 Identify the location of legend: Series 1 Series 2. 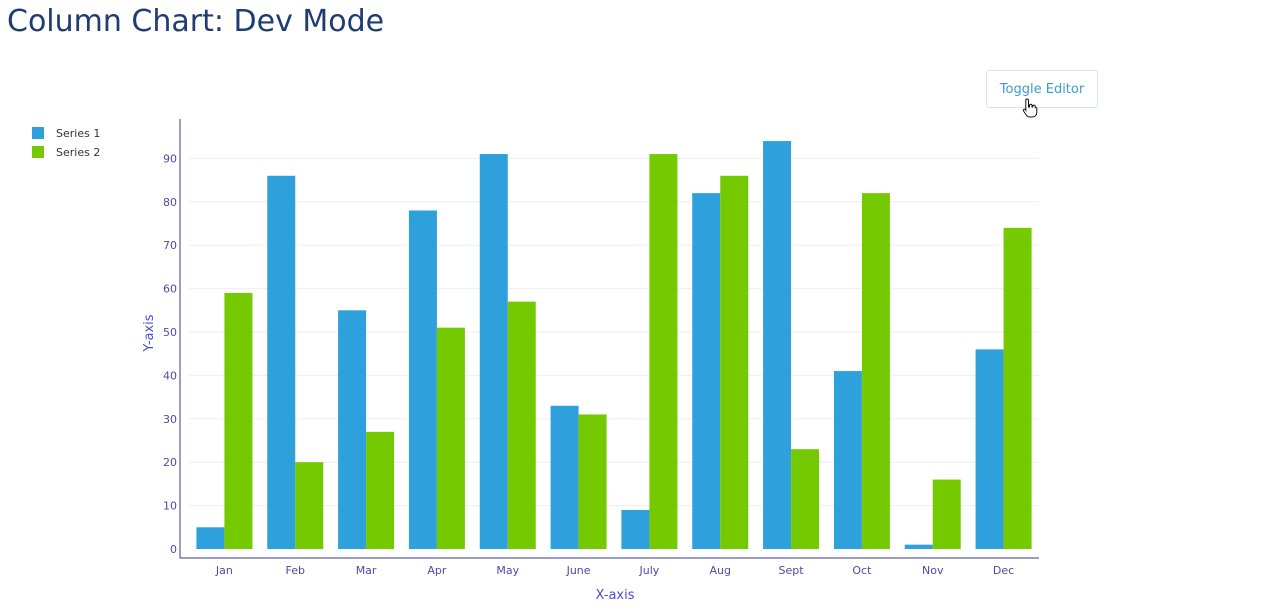
(66, 143).